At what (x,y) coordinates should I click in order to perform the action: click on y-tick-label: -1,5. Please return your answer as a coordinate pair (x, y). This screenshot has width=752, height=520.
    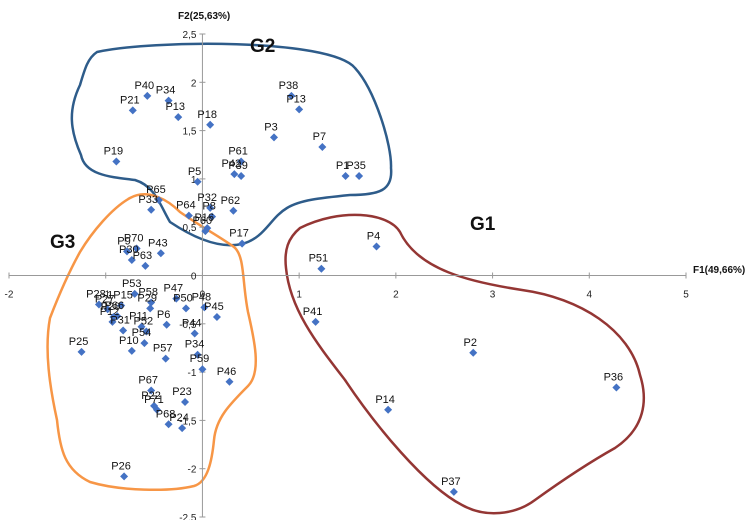
    Looking at the image, I should click on (188, 421).